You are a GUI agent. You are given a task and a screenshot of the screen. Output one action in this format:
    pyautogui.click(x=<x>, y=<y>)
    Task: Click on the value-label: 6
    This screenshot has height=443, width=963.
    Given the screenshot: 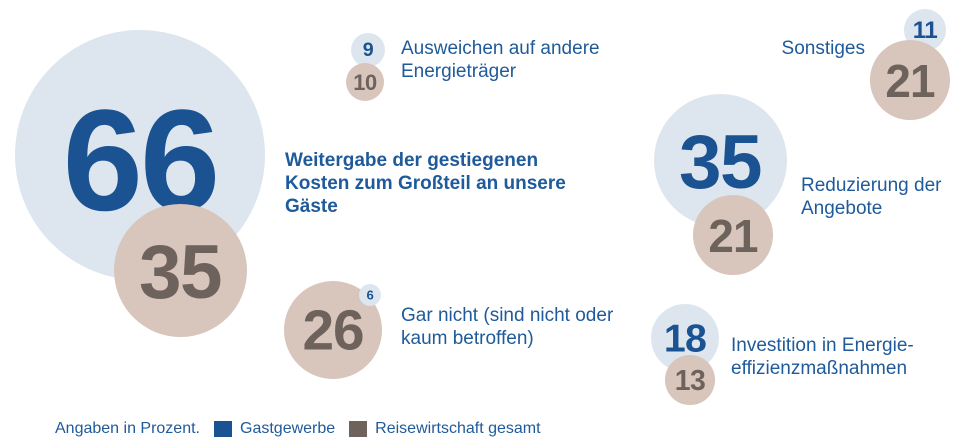 What is the action you would take?
    pyautogui.click(x=370, y=295)
    